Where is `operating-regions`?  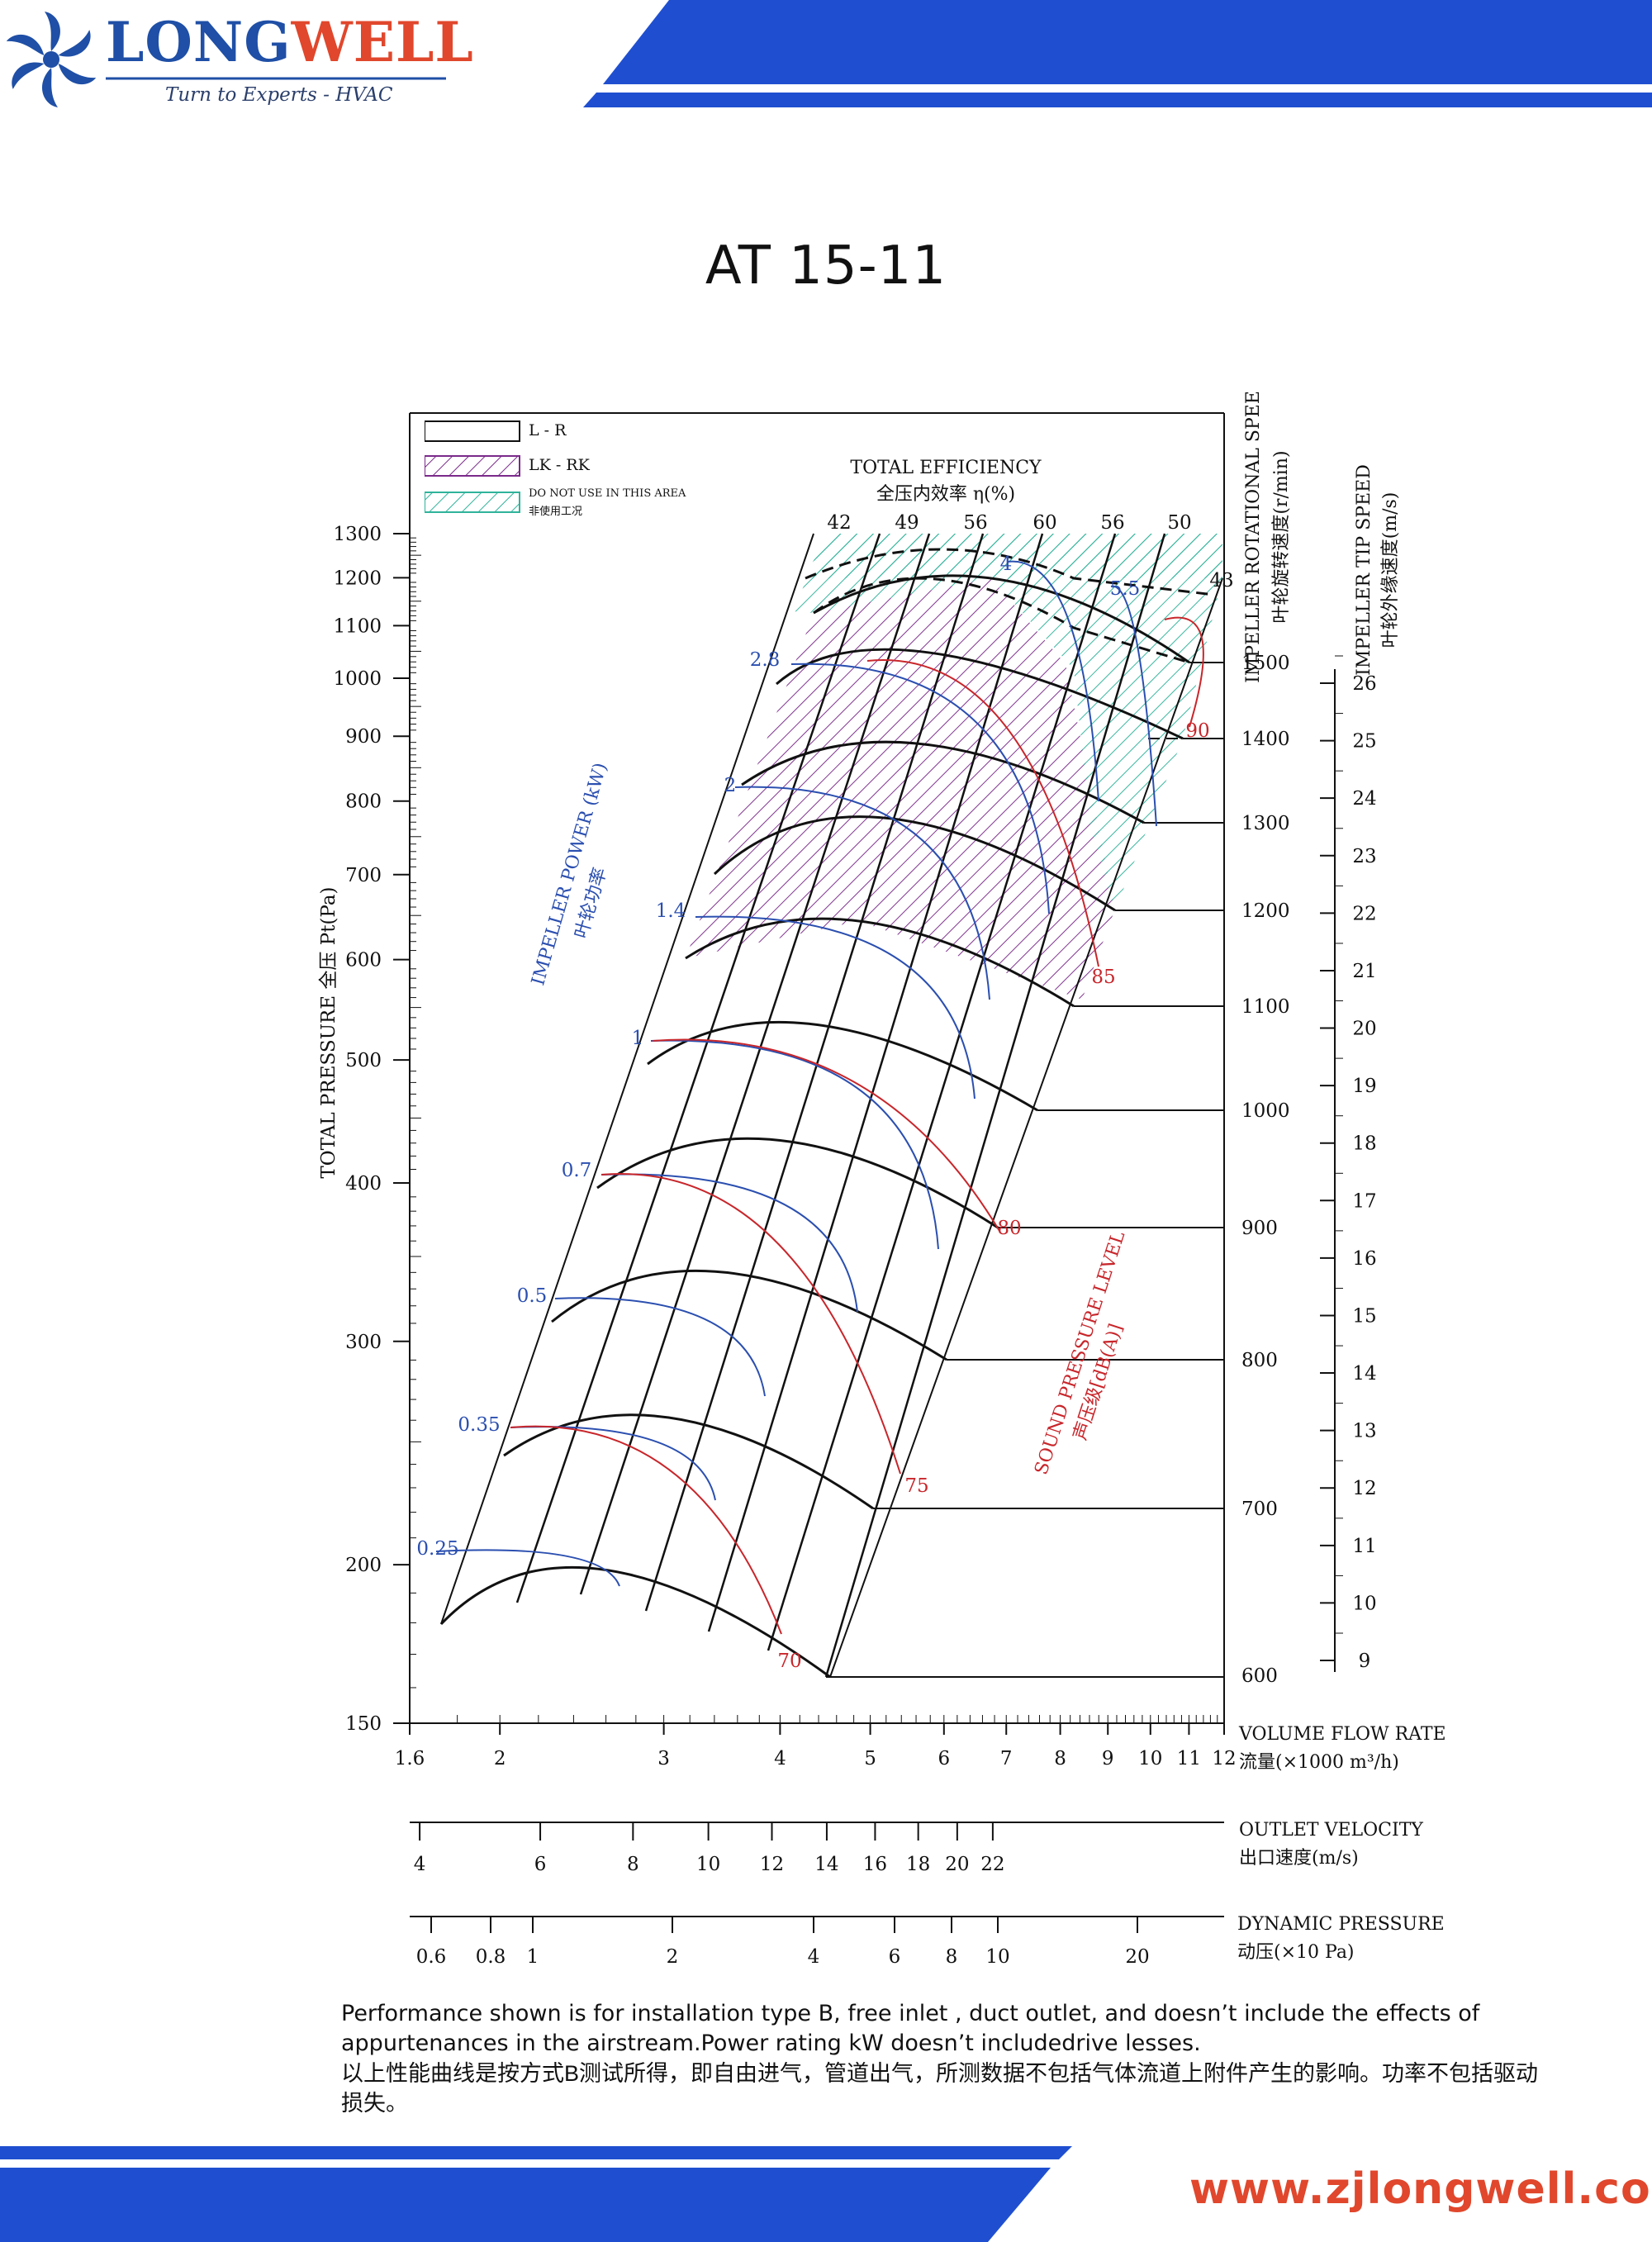 operating-regions is located at coordinates (954, 767).